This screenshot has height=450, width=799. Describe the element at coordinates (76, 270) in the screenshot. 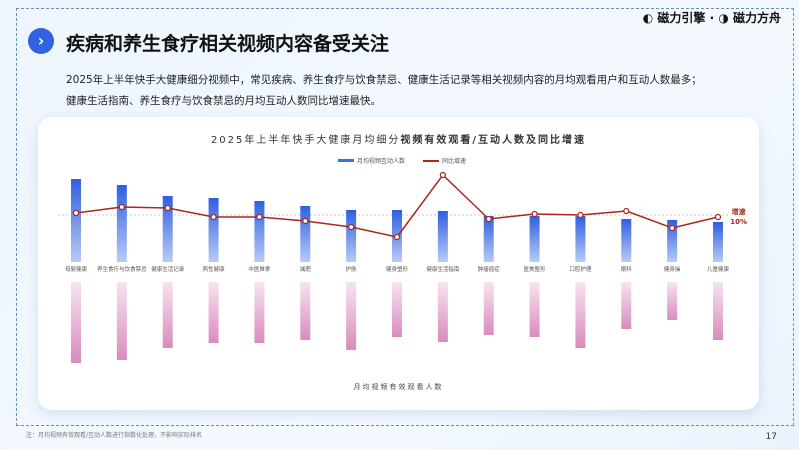

I see `x-tick-label: 母婴健康` at that location.